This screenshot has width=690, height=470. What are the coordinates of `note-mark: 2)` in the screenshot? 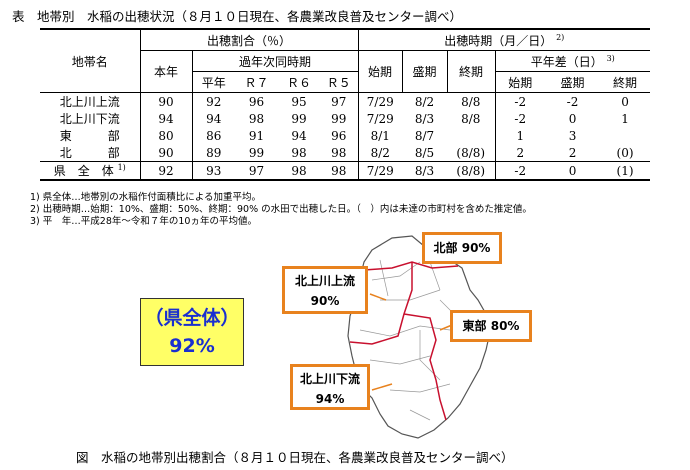 It's located at (560, 37).